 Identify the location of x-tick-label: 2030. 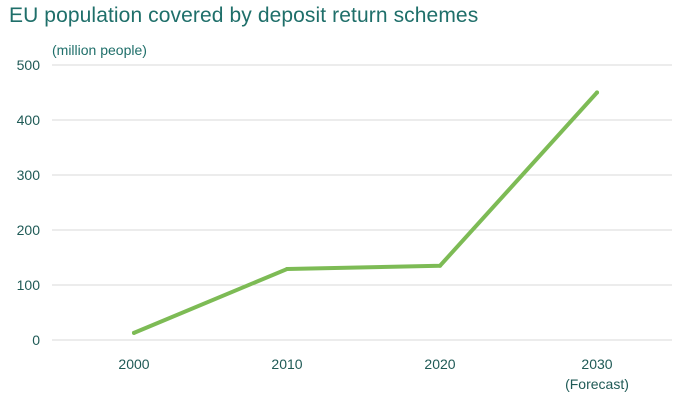
(596, 364).